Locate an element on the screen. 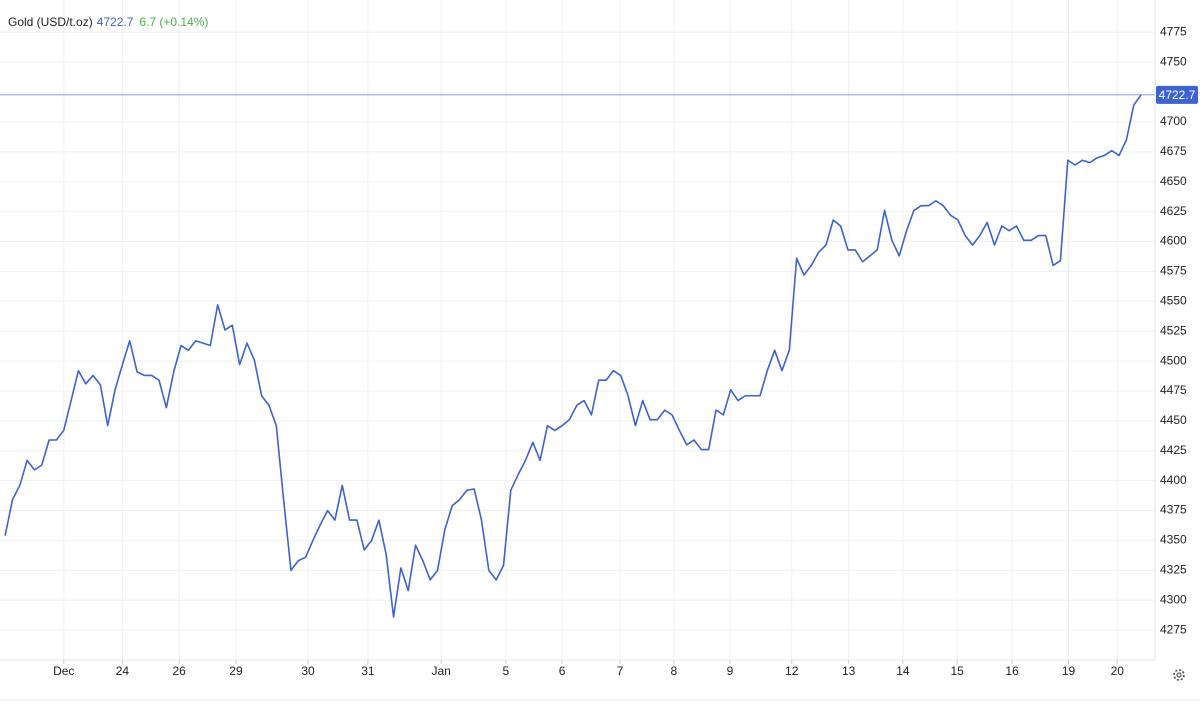  x-tick-label: 8 is located at coordinates (674, 671).